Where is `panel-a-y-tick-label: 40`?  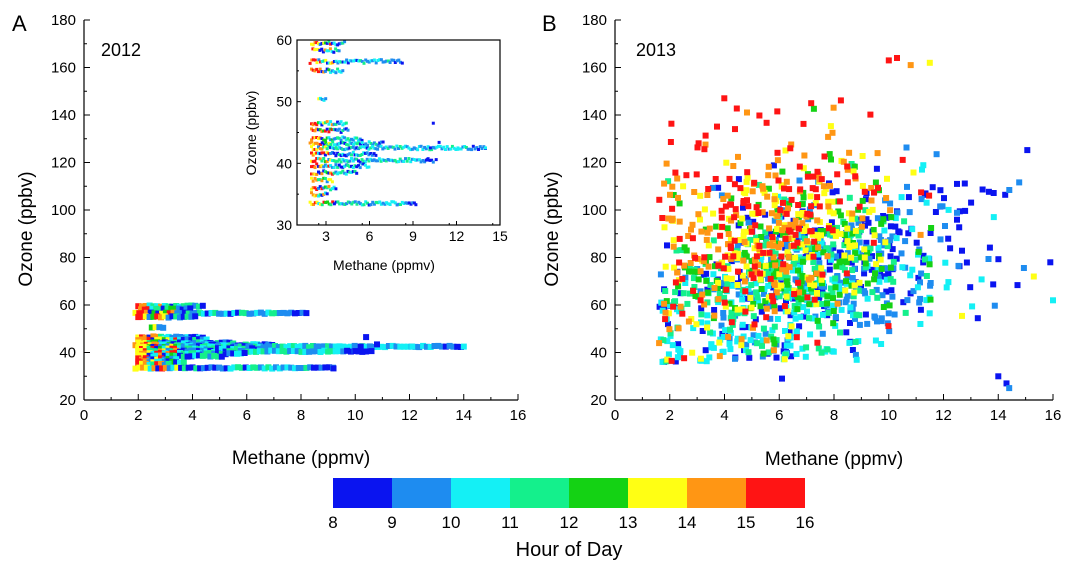
panel-a-y-tick-label: 40 is located at coordinates (67, 353).